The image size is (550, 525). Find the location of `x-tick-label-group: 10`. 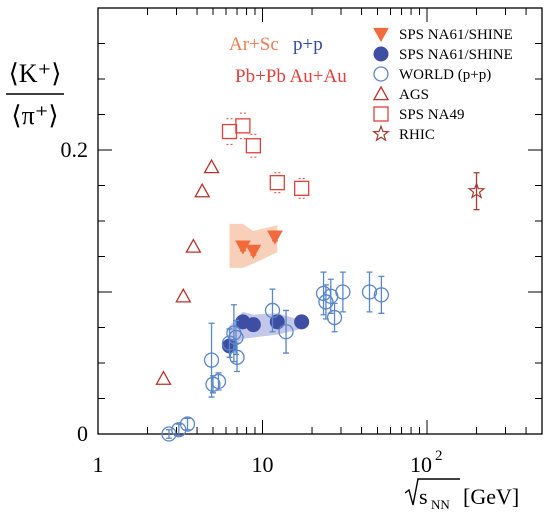

x-tick-label-group: 10 is located at coordinates (263, 464).